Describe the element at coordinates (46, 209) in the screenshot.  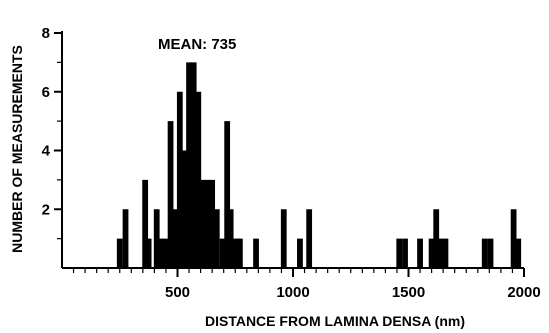
I see `y-tick-label: 2` at that location.